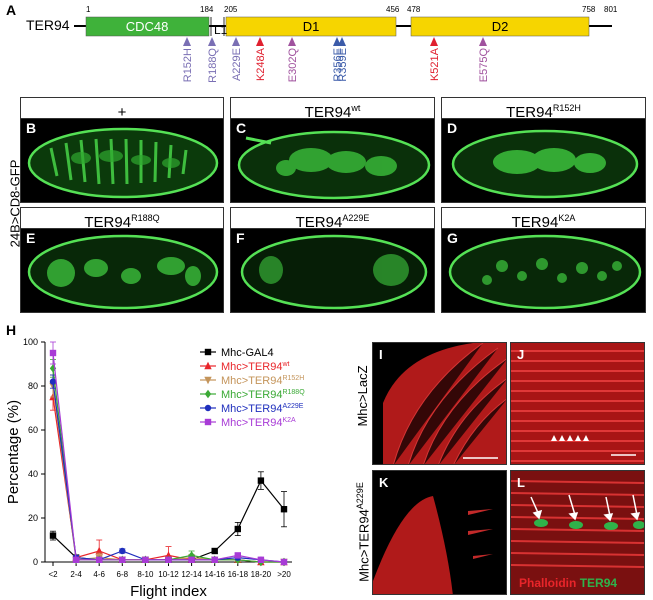 This screenshot has height=600, width=653. I want to click on svg-text: Mhc-GAL4, so click(247, 353).